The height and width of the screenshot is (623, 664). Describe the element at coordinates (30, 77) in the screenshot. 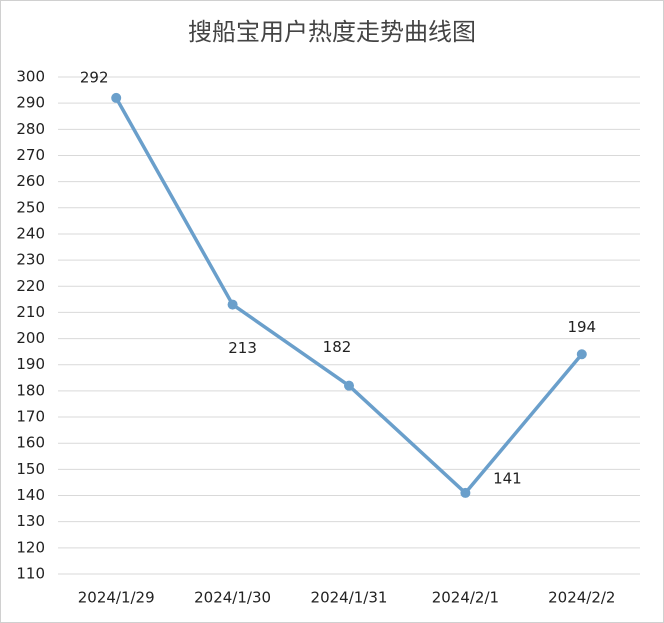

I see `y-tick-label: 300` at that location.